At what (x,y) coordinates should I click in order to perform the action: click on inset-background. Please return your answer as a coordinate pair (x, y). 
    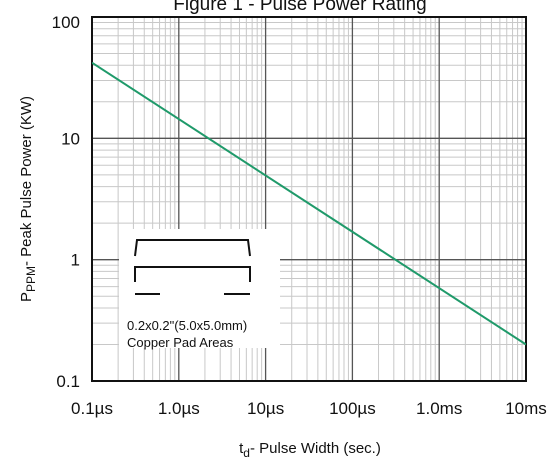
    Looking at the image, I should click on (199, 288).